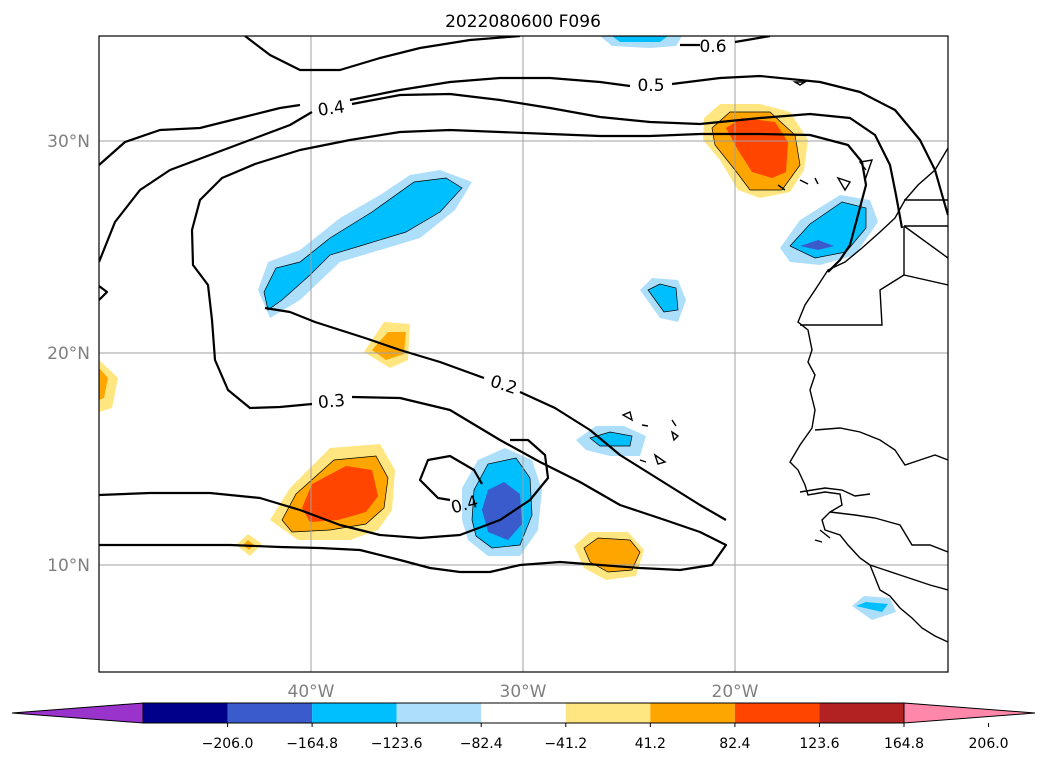 The width and height of the screenshot is (1047, 763). What do you see at coordinates (495, 413) in the screenshot?
I see `contour-0.2` at bounding box center [495, 413].